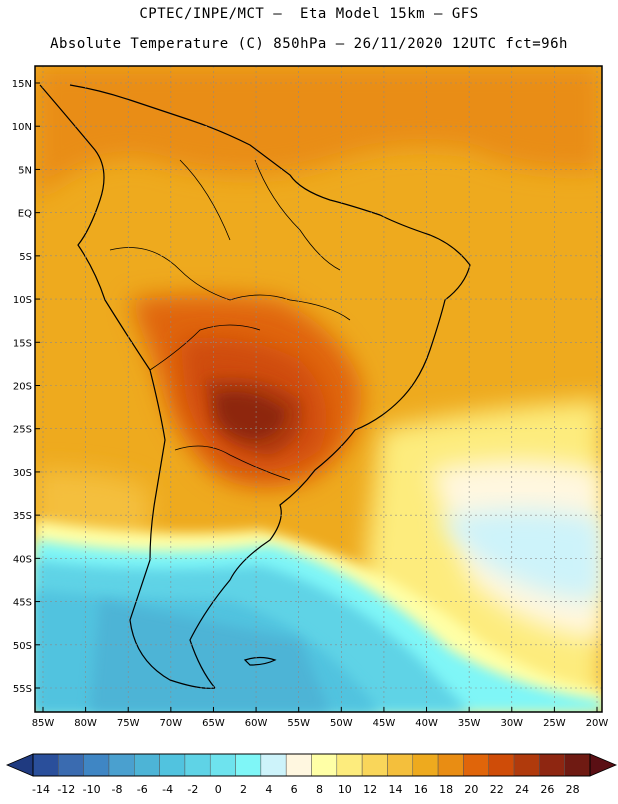 Image resolution: width=618 pixels, height=804 pixels. I want to click on colorbar-label: 16, so click(421, 789).